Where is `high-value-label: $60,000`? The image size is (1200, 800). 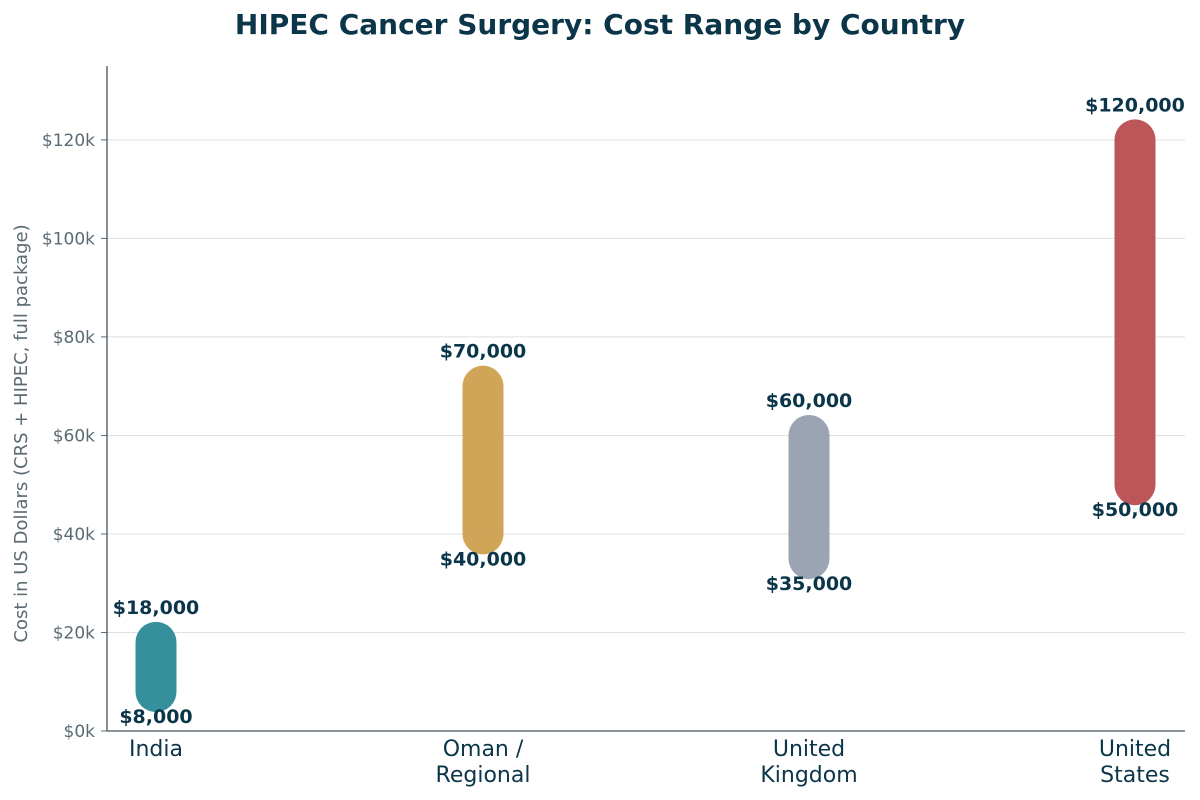
high-value-label: $60,000 is located at coordinates (809, 401).